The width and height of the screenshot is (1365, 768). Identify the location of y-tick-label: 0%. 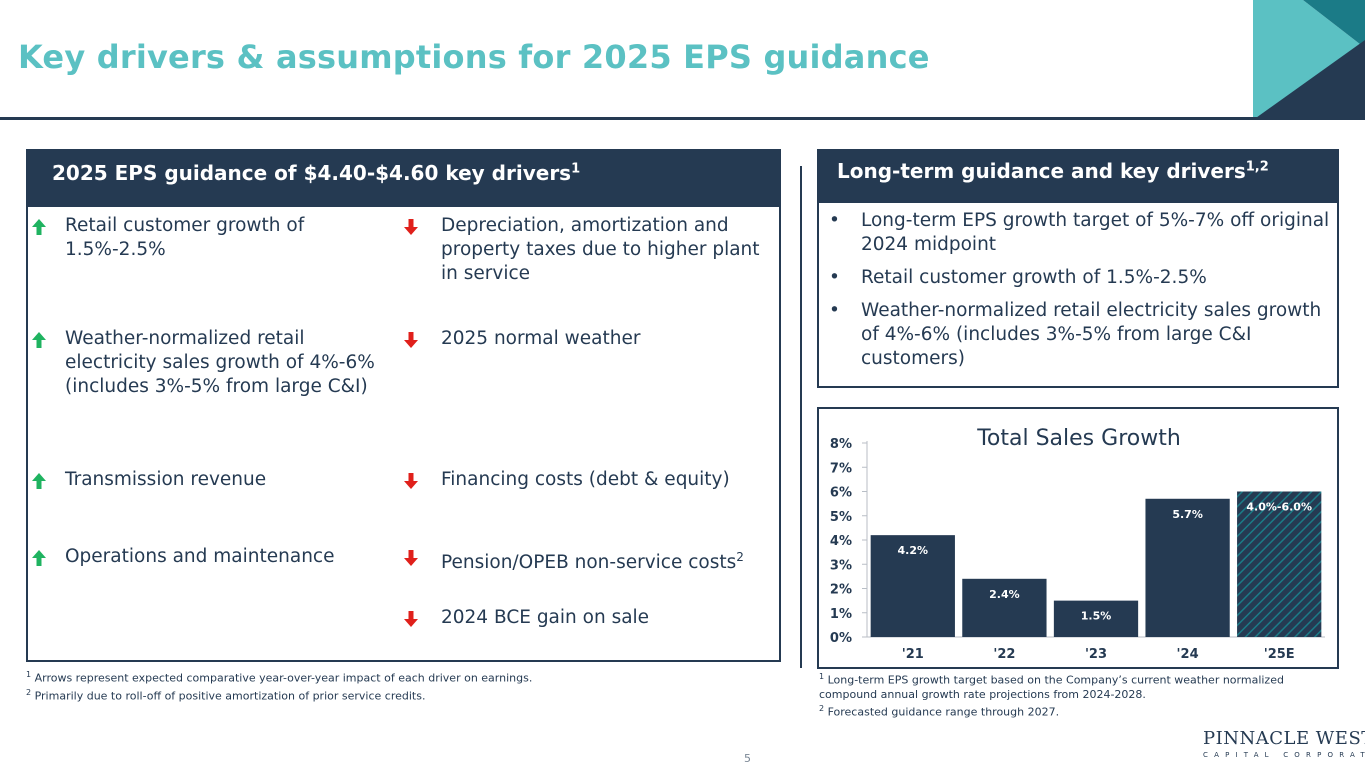
(841, 638).